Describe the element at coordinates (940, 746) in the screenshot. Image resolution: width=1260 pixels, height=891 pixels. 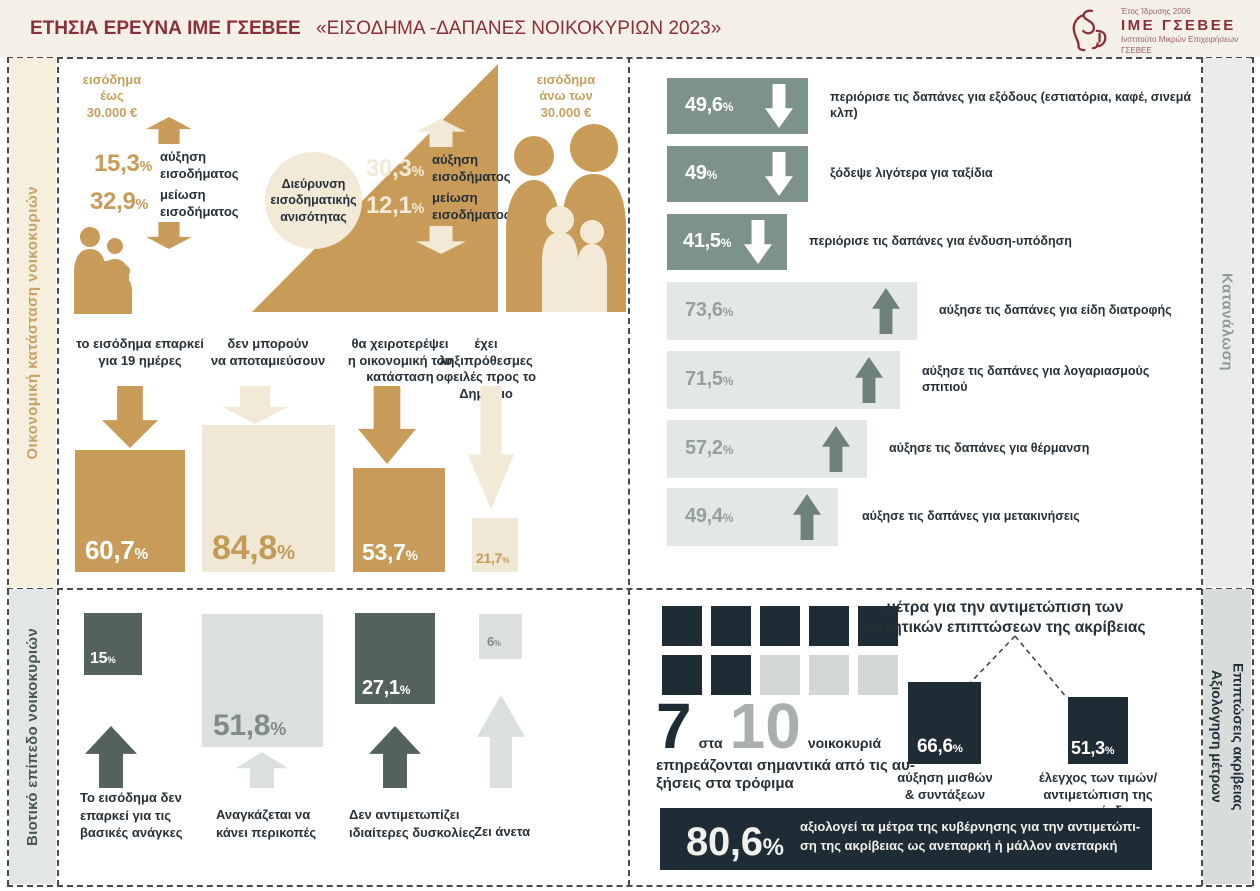
I see `measure-value: 66,6%` at that location.